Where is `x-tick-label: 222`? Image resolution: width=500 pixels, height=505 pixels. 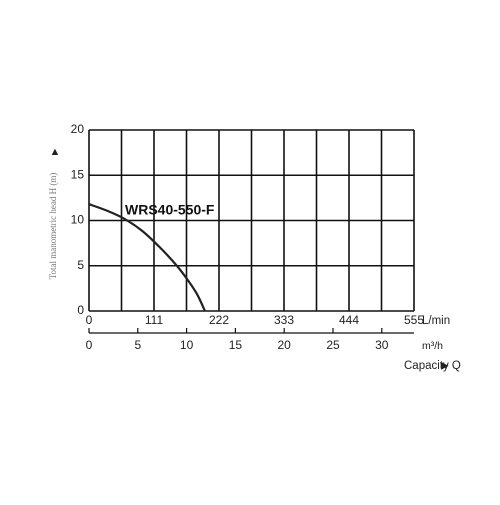
x-tick-label: 222 is located at coordinates (219, 320).